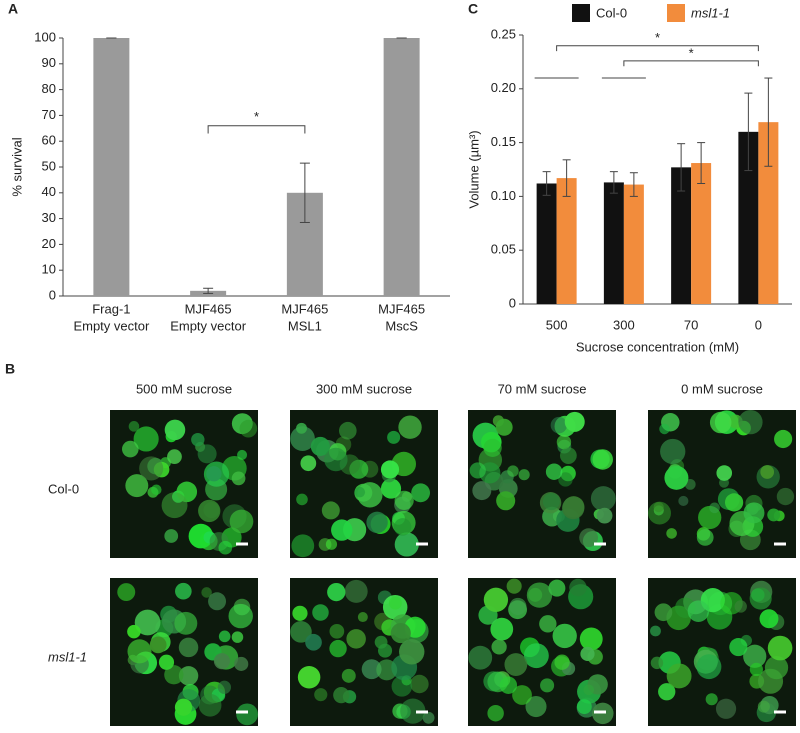 The height and width of the screenshot is (733, 800). Describe the element at coordinates (49, 243) in the screenshot. I see `y-tick-label: 20` at that location.